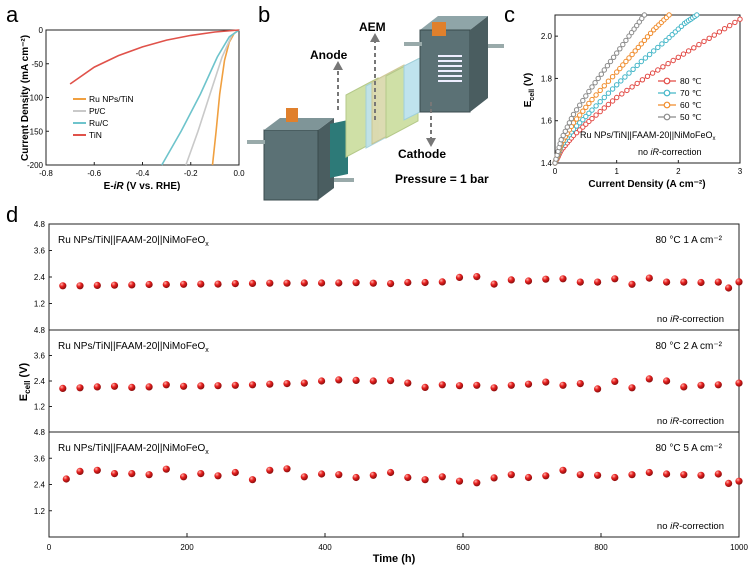 The width and height of the screenshot is (751, 565). Describe the element at coordinates (344, 180) in the screenshot. I see `anode-port-right` at that location.